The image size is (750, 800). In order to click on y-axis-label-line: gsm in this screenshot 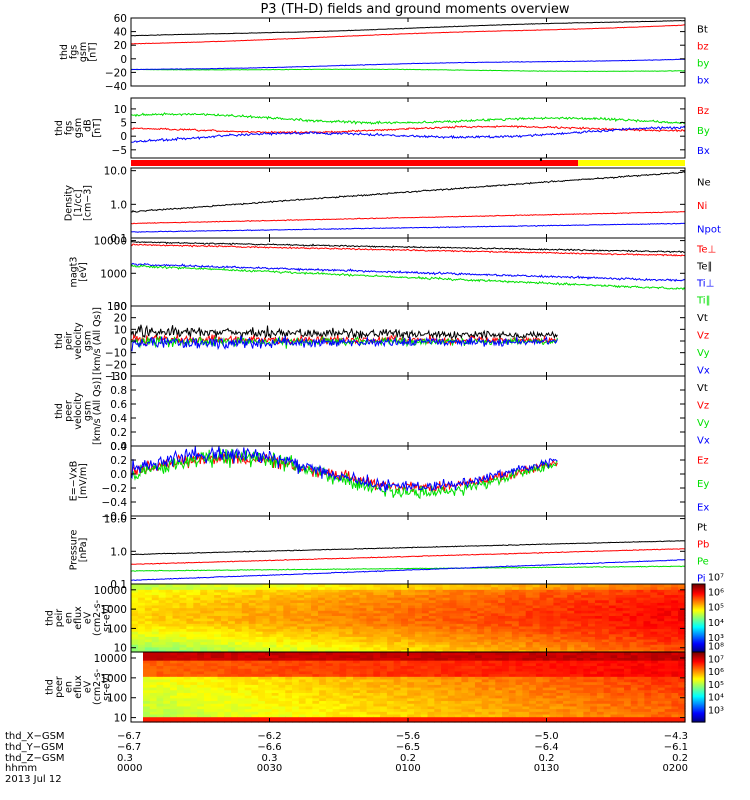, I will do `click(88, 411)`.